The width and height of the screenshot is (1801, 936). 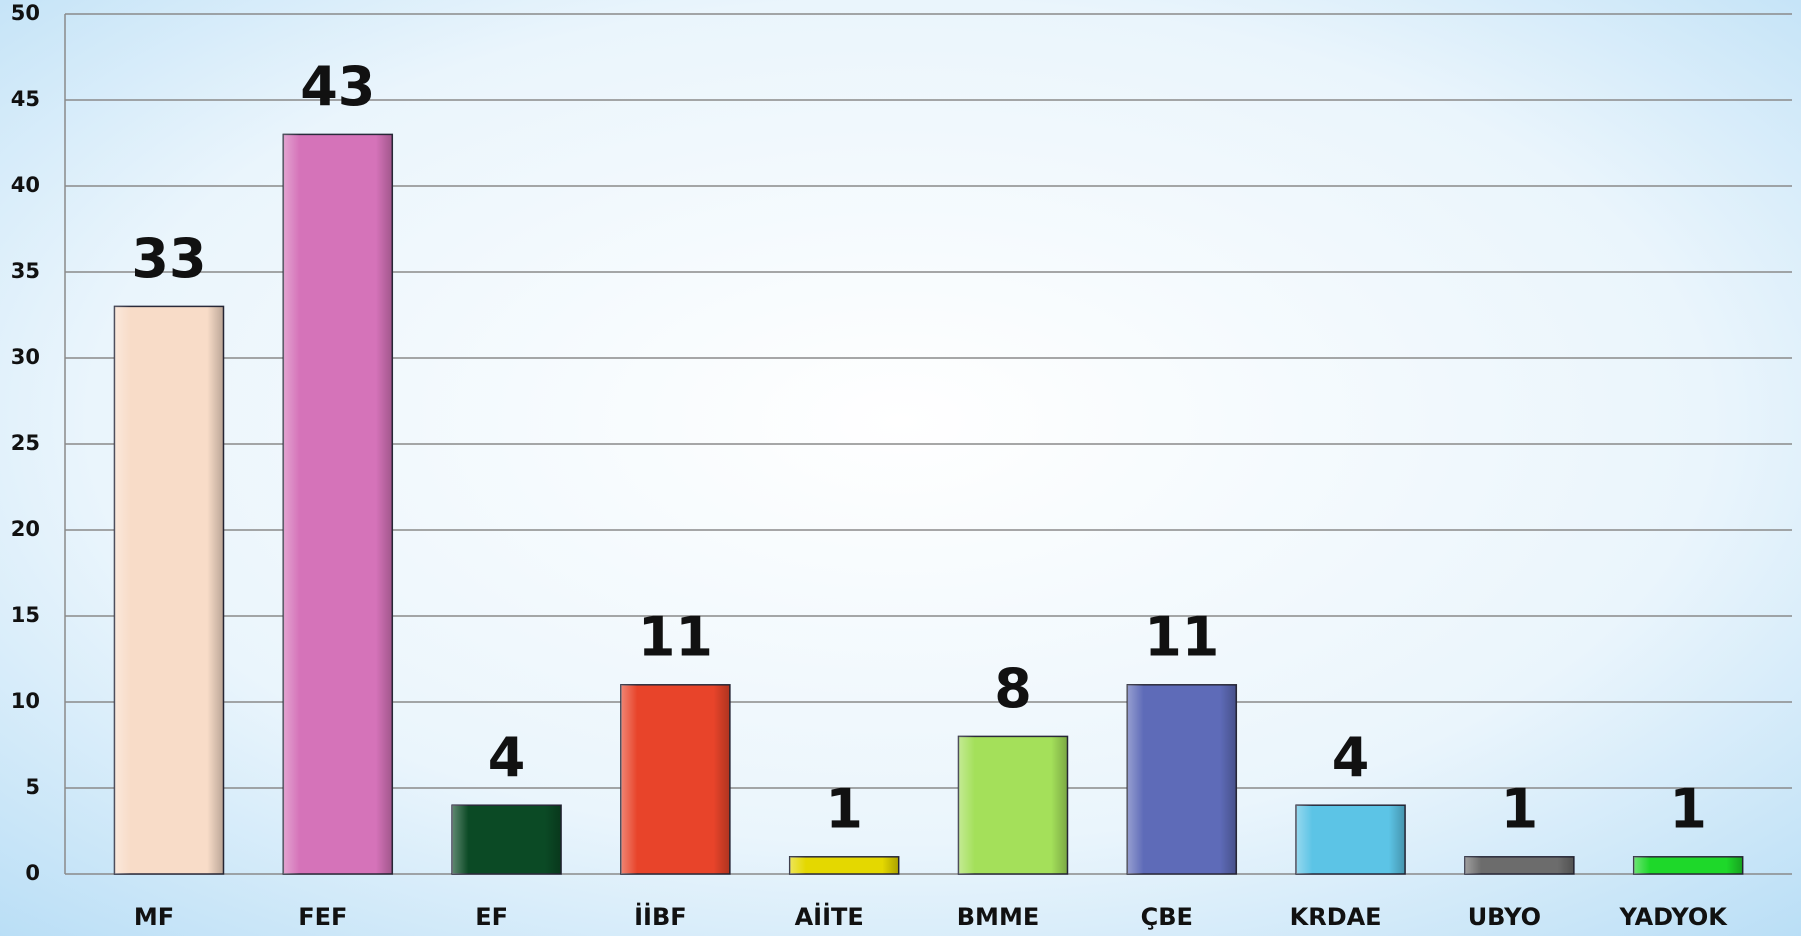 What do you see at coordinates (154, 917) in the screenshot?
I see `x-tick-label: MF` at bounding box center [154, 917].